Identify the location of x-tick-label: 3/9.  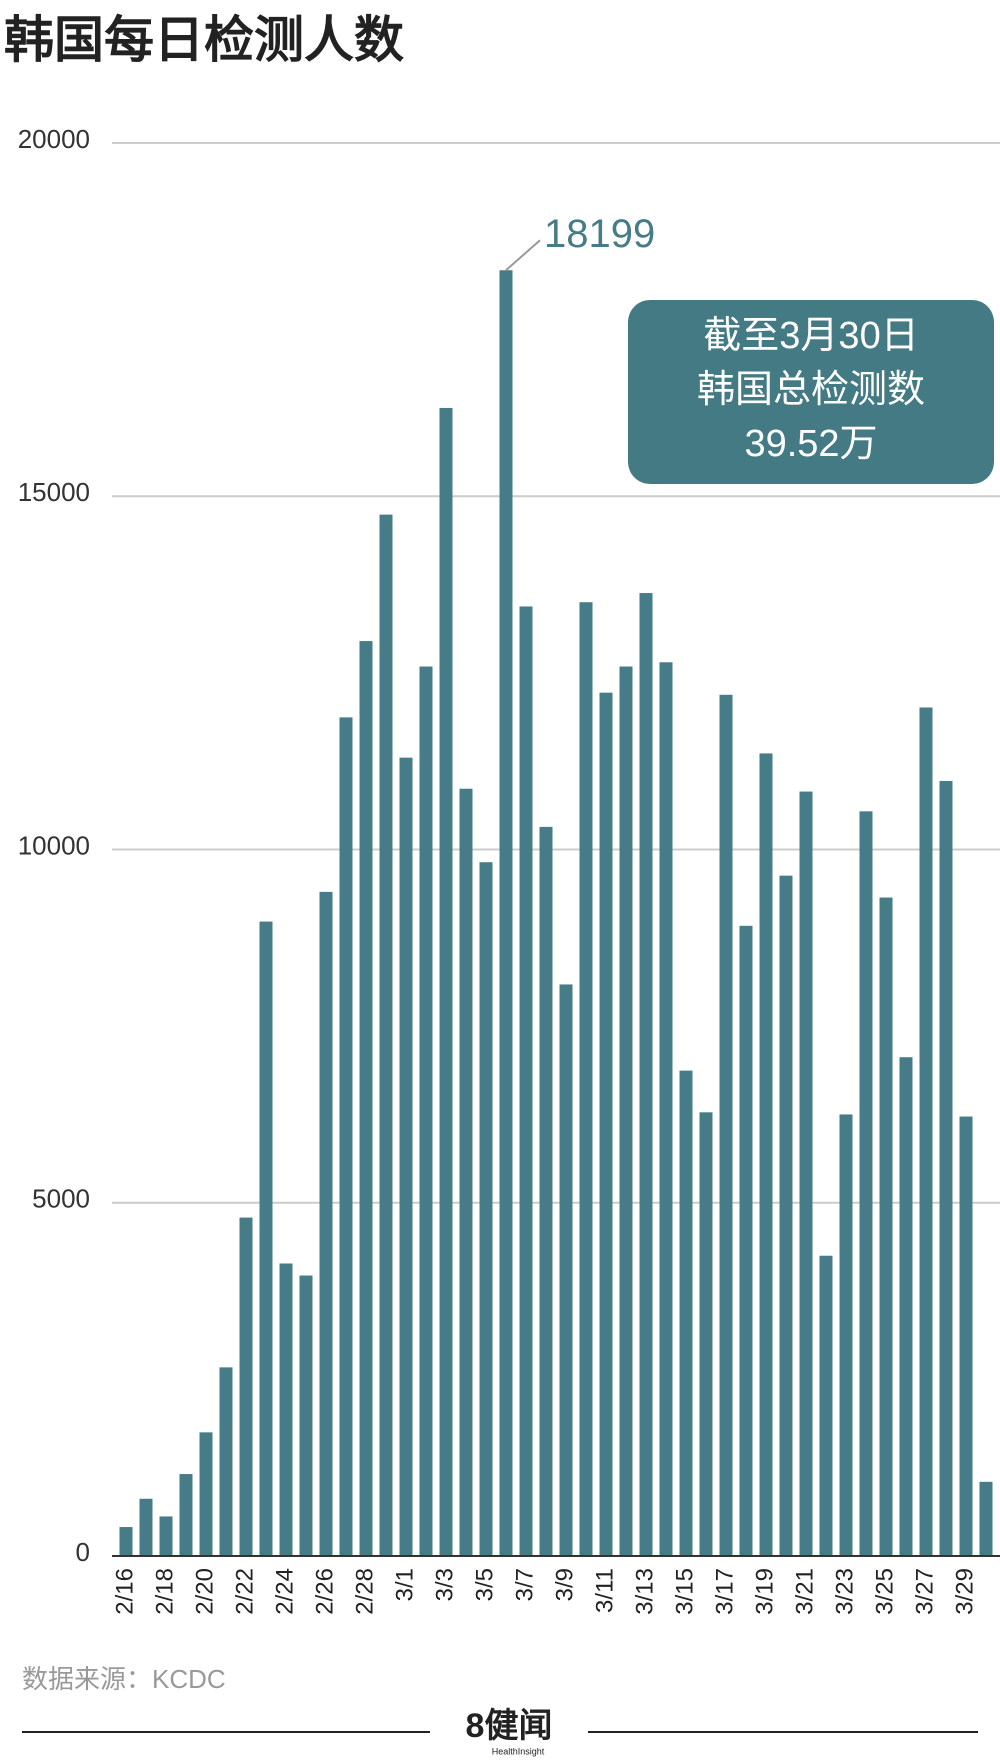
(564, 1584).